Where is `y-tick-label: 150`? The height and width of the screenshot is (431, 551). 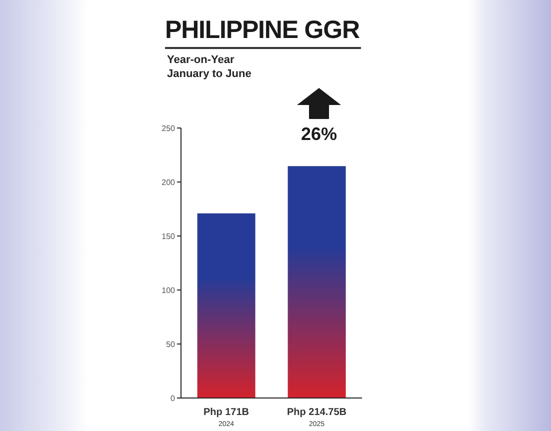 y-tick-label: 150 is located at coordinates (169, 236).